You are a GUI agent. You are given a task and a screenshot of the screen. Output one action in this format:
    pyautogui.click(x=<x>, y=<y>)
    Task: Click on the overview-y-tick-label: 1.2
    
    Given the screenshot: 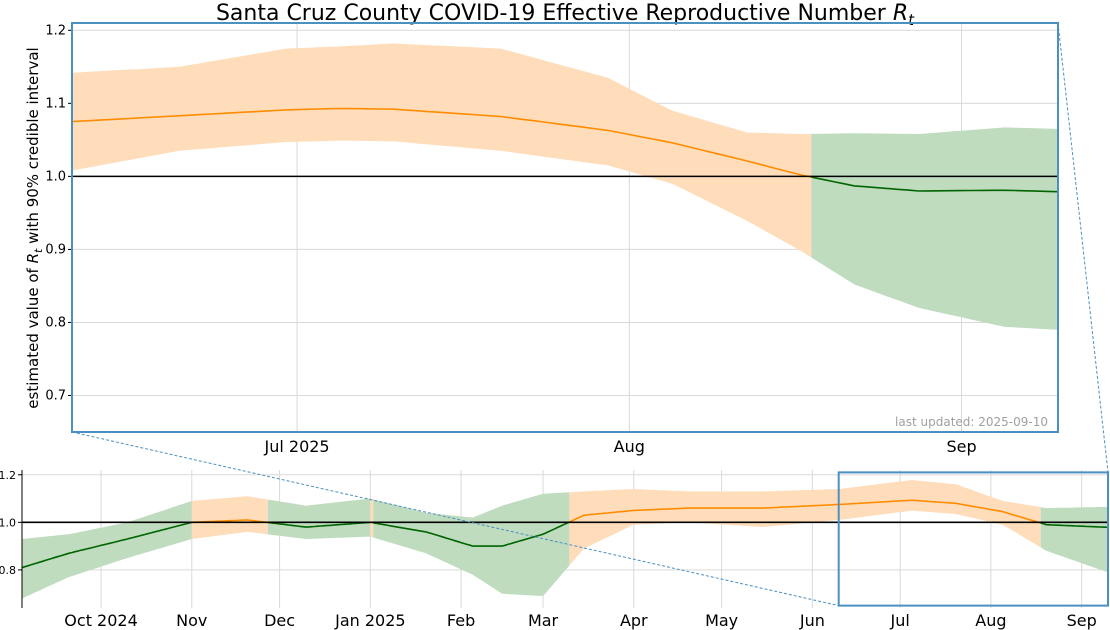 What is the action you would take?
    pyautogui.click(x=8, y=475)
    